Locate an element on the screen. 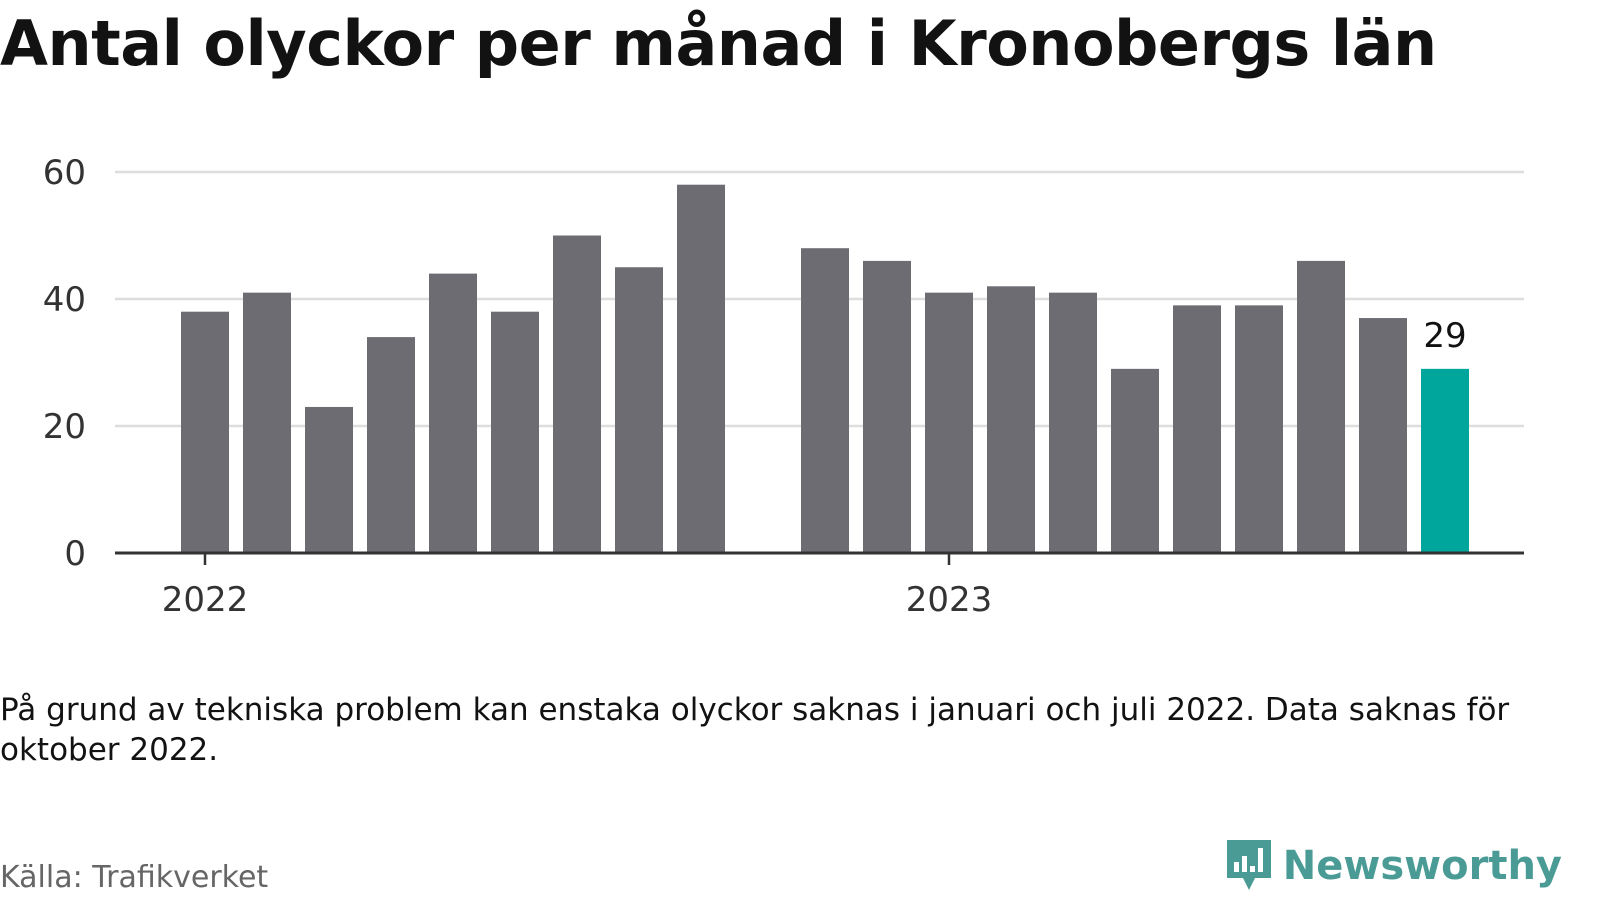  y-tick-label: 60 is located at coordinates (64, 173).